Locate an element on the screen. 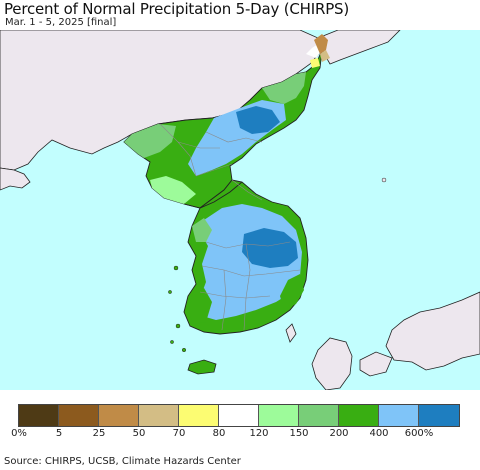 This screenshot has width=480, height=470. nk-northeast-tip-beige is located at coordinates (325, 56).